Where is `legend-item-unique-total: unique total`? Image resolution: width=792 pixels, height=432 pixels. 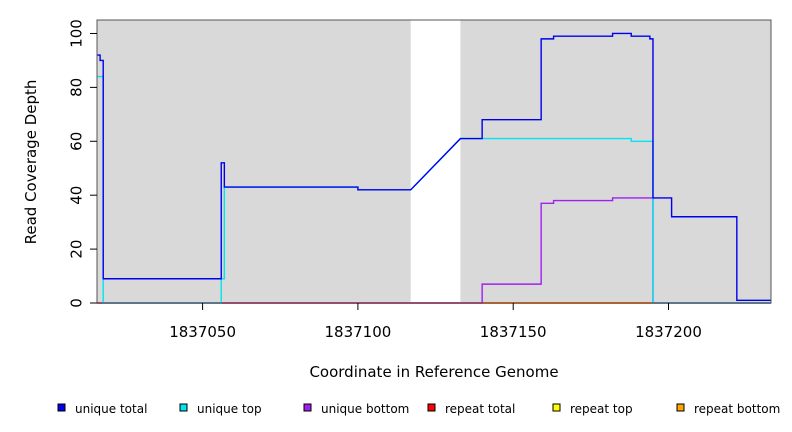
legend-item-unique-total: unique total is located at coordinates (102, 409).